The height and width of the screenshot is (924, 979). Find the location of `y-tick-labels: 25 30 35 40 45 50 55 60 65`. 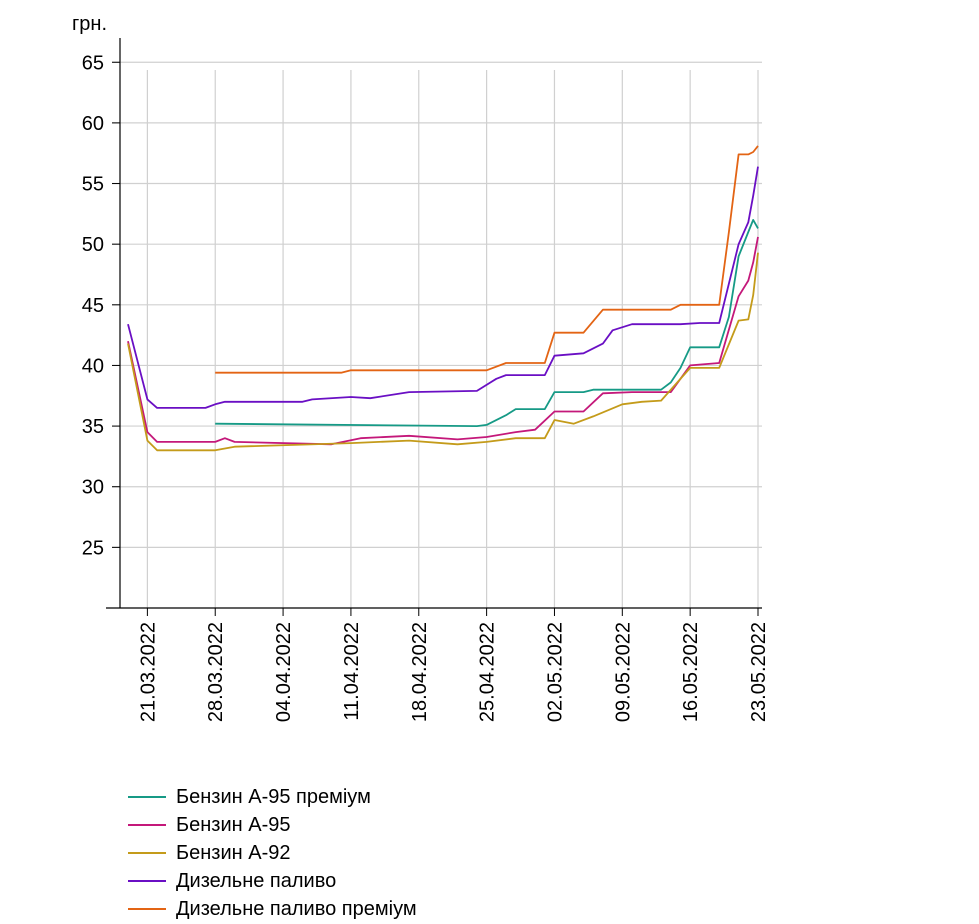

y-tick-labels: 25 30 35 40 45 50 55 60 65 is located at coordinates (101, 305).